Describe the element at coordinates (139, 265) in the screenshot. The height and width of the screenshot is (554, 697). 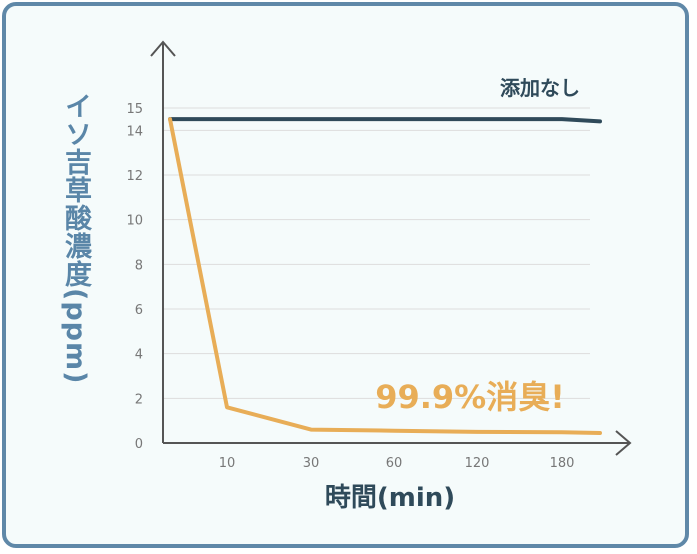
I see `y-tick-label: 8` at that location.